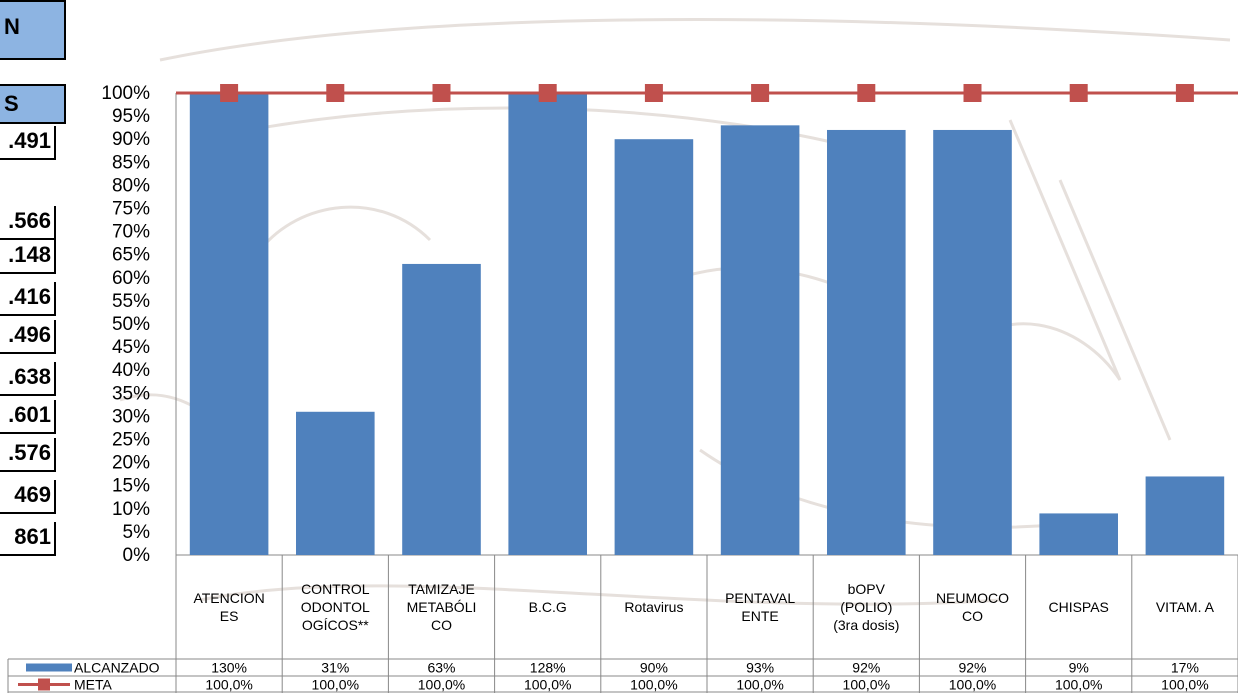  Describe the element at coordinates (33, 30) in the screenshot. I see `left-table-header-top: N` at that location.